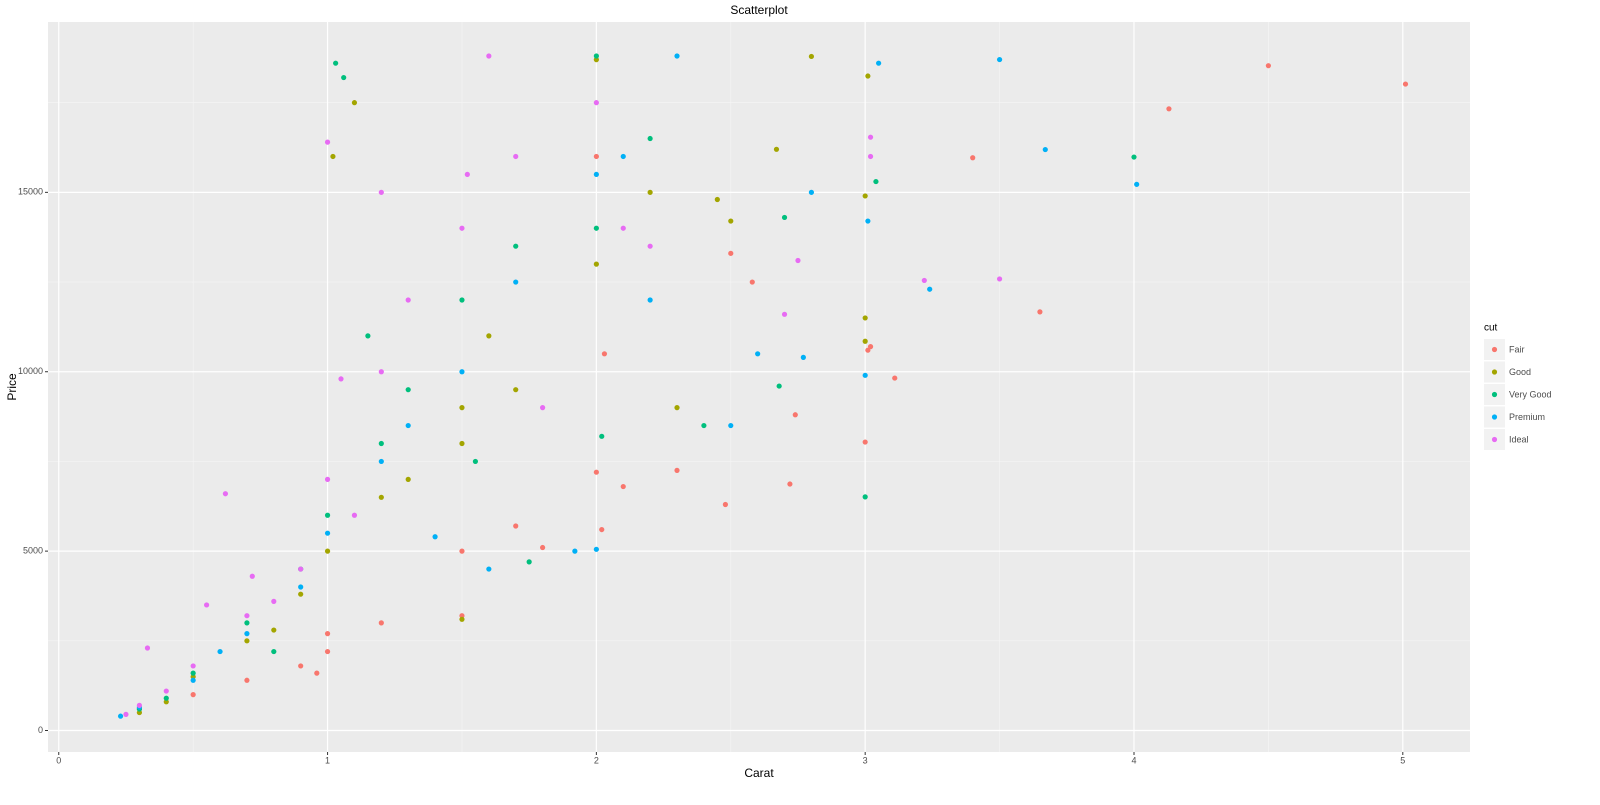 This screenshot has width=1600, height=805. What do you see at coordinates (1527, 417) in the screenshot?
I see `legend-label: Premium` at bounding box center [1527, 417].